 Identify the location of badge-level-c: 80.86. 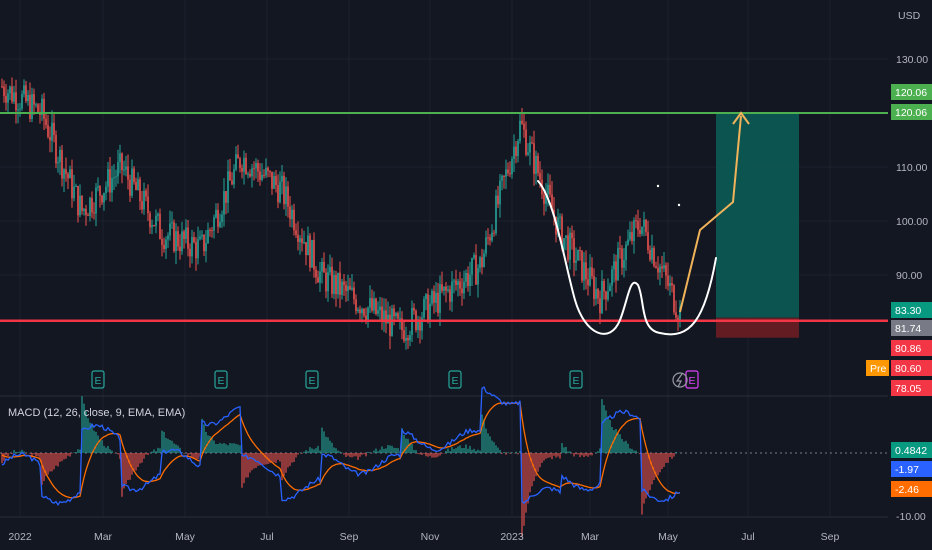
(908, 349).